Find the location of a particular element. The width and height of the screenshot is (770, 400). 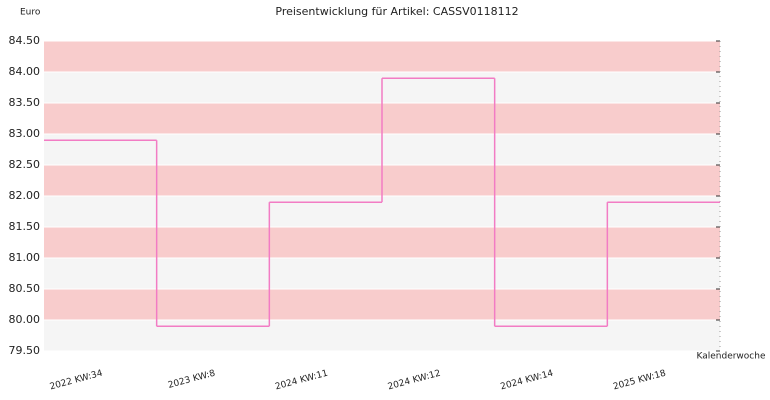

y-tick-label: 82.50 is located at coordinates (25, 164).